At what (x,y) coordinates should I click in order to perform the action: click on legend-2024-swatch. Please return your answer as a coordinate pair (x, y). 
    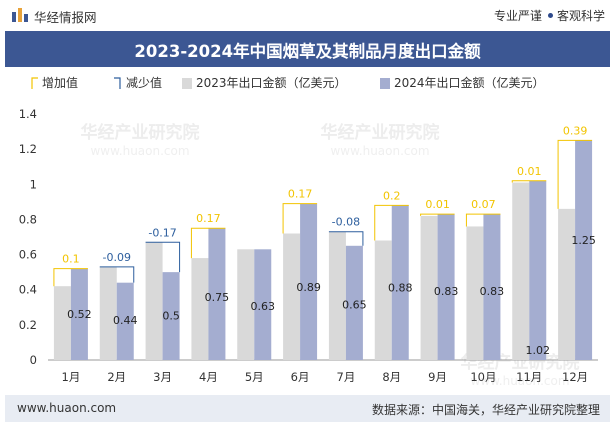
    Looking at the image, I should click on (385, 83).